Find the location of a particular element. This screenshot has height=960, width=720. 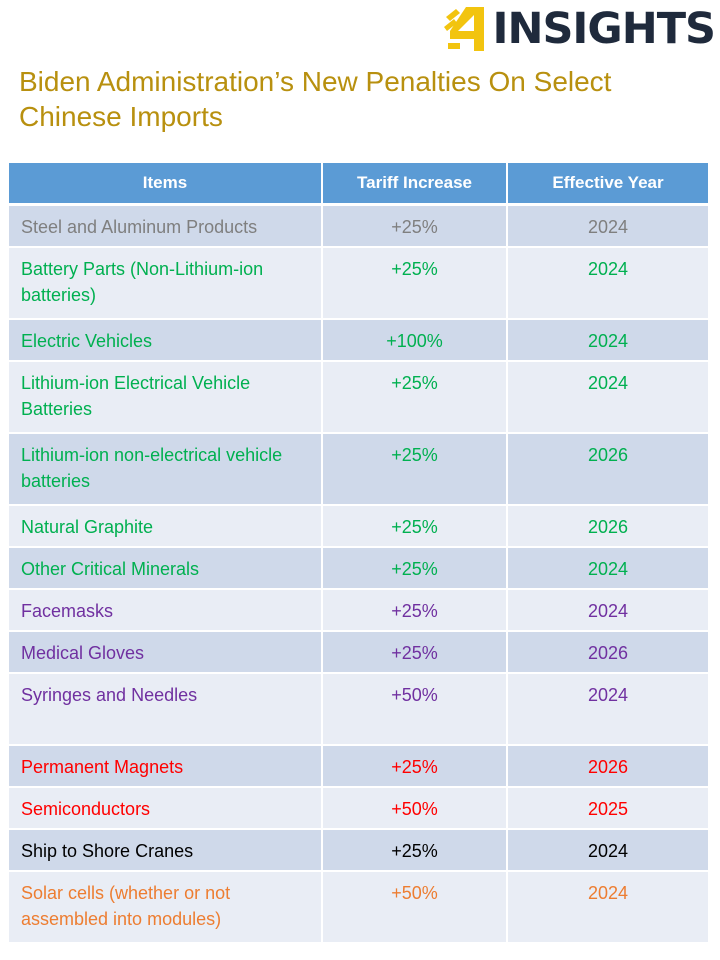

header-items: Items is located at coordinates (166, 184).